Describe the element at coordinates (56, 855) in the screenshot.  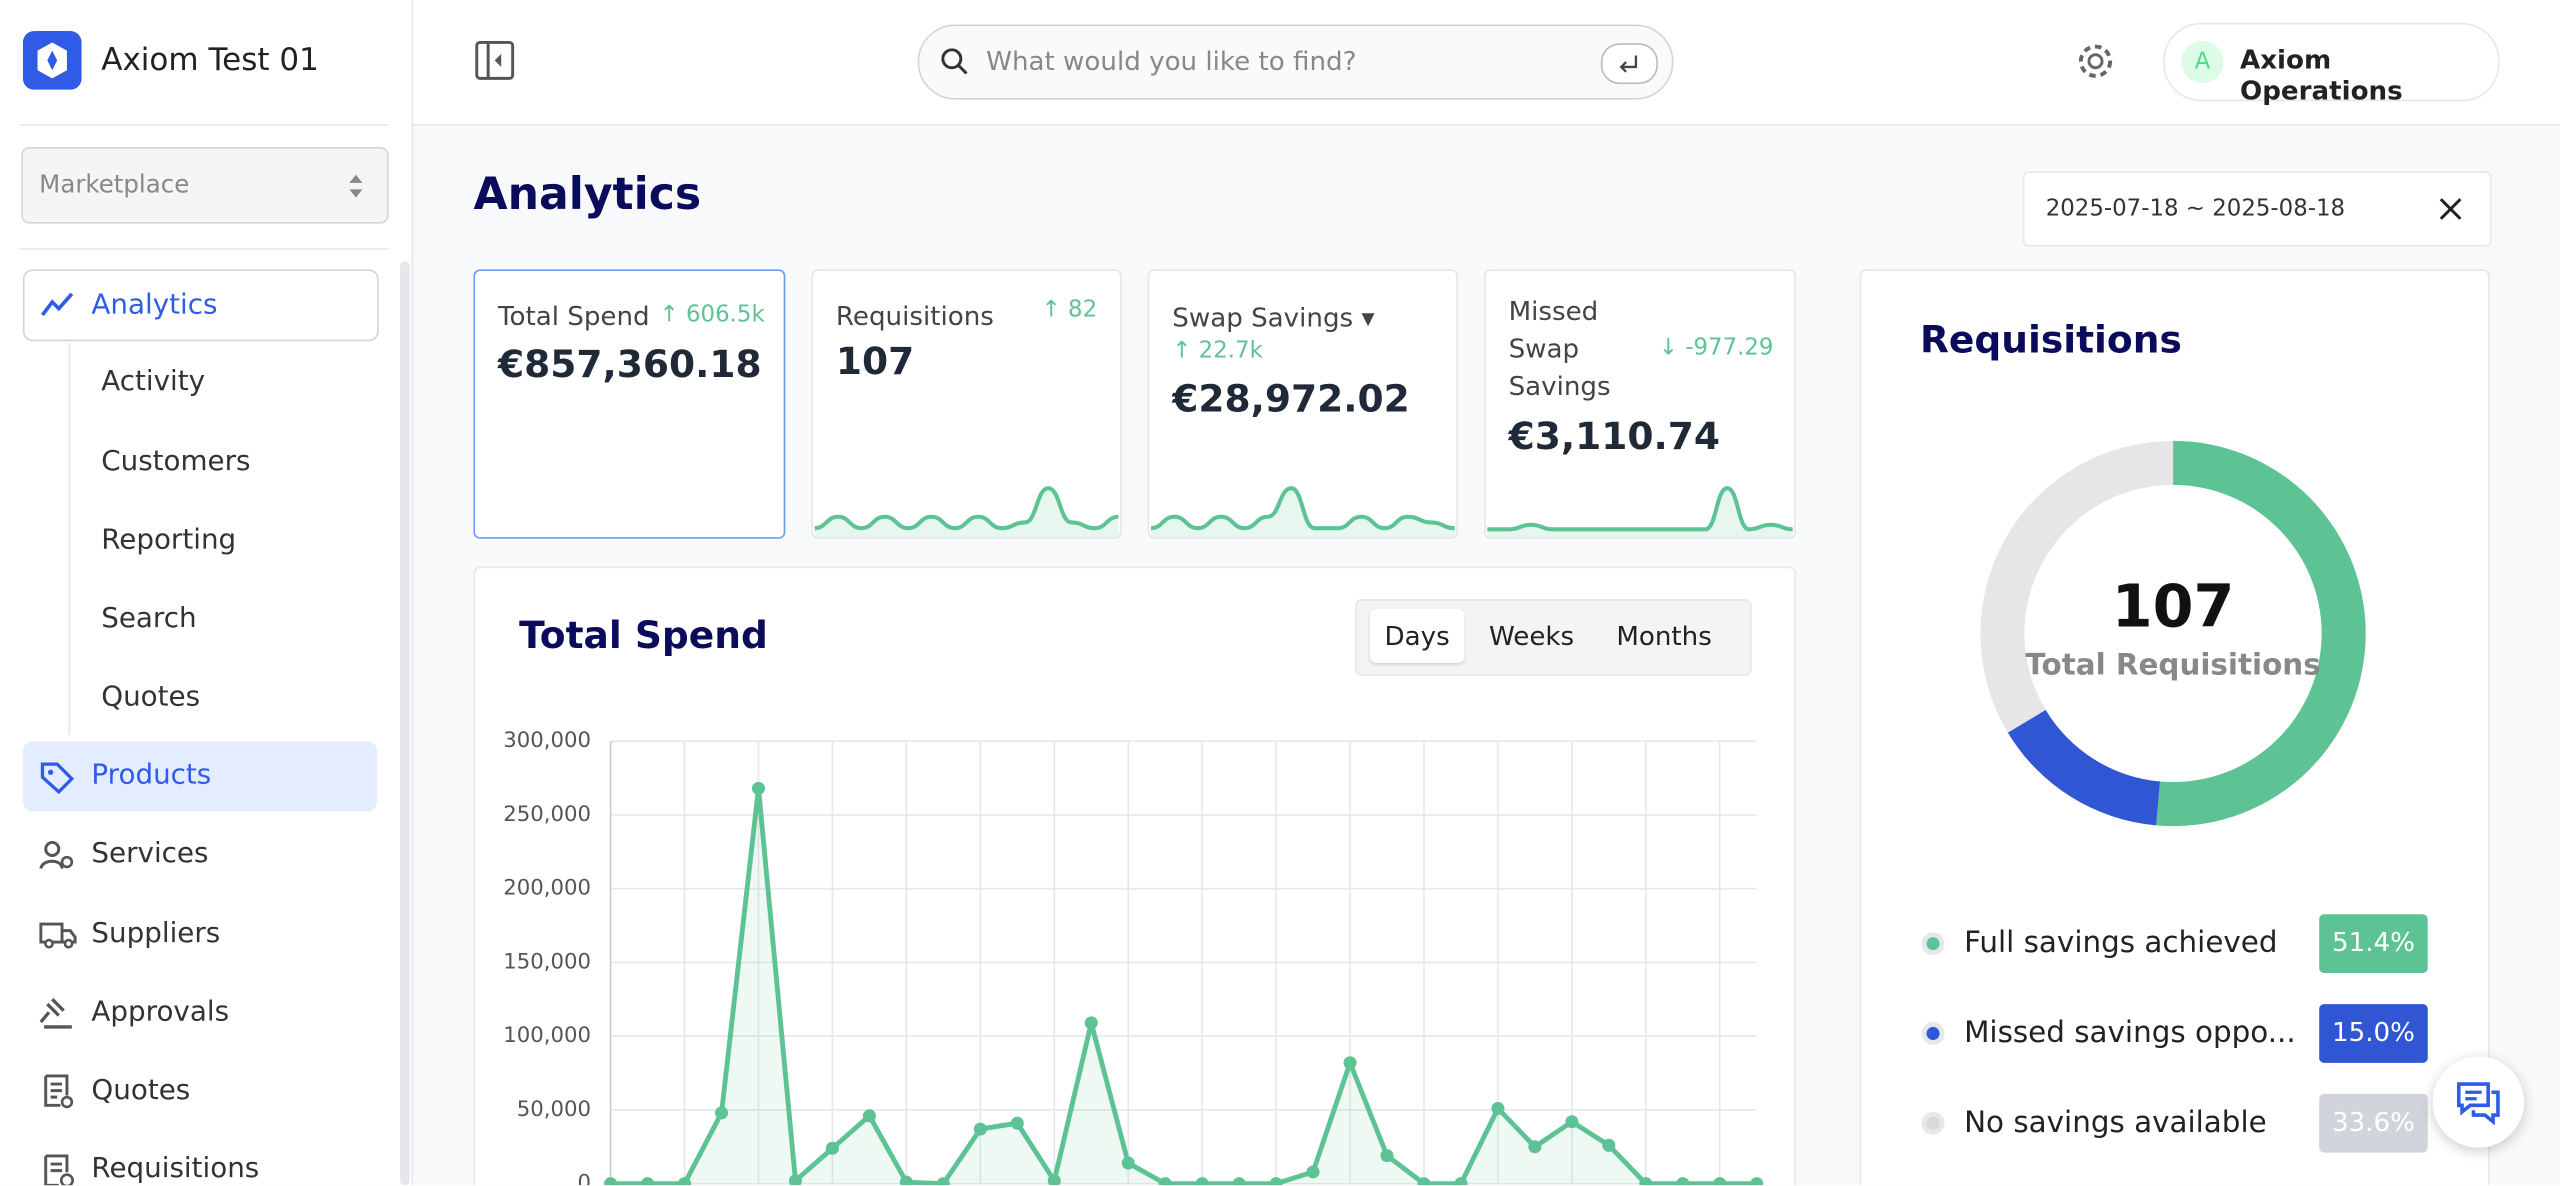
I see `icon-services` at that location.